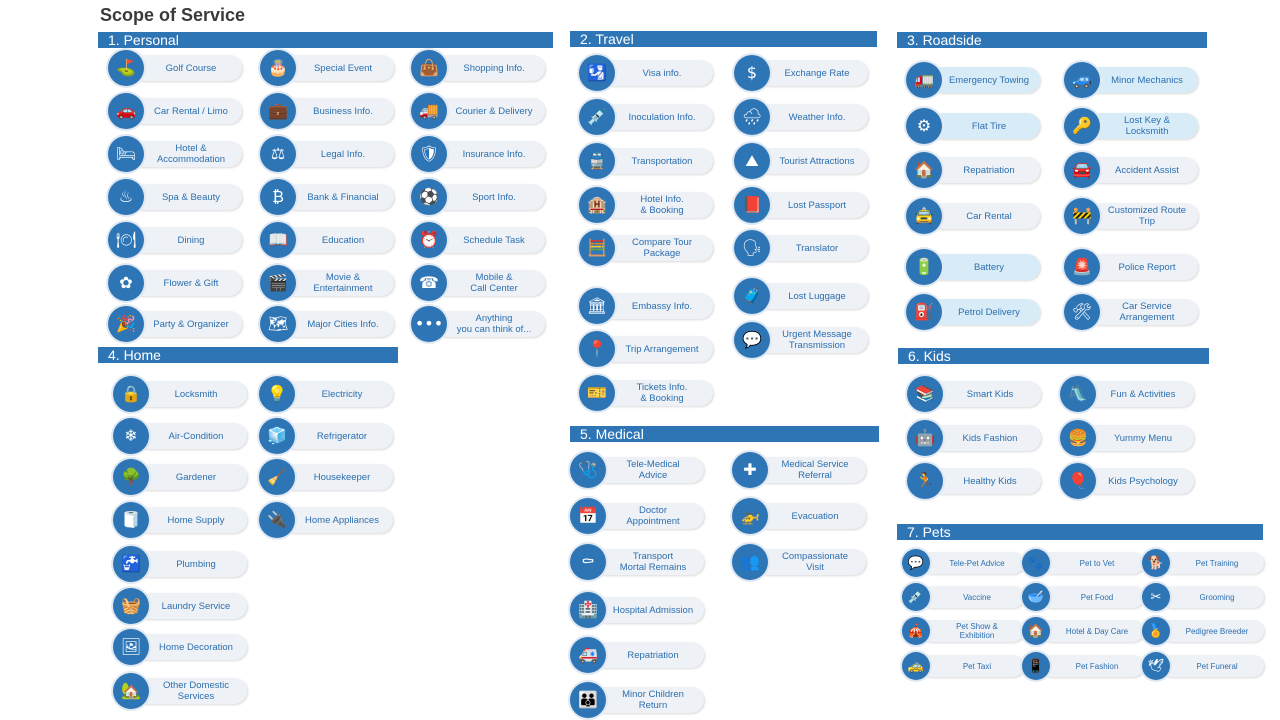 Image resolution: width=1280 pixels, height=720 pixels. What do you see at coordinates (1080, 532) in the screenshot?
I see `section-header-pets: 7. Pets` at bounding box center [1080, 532].